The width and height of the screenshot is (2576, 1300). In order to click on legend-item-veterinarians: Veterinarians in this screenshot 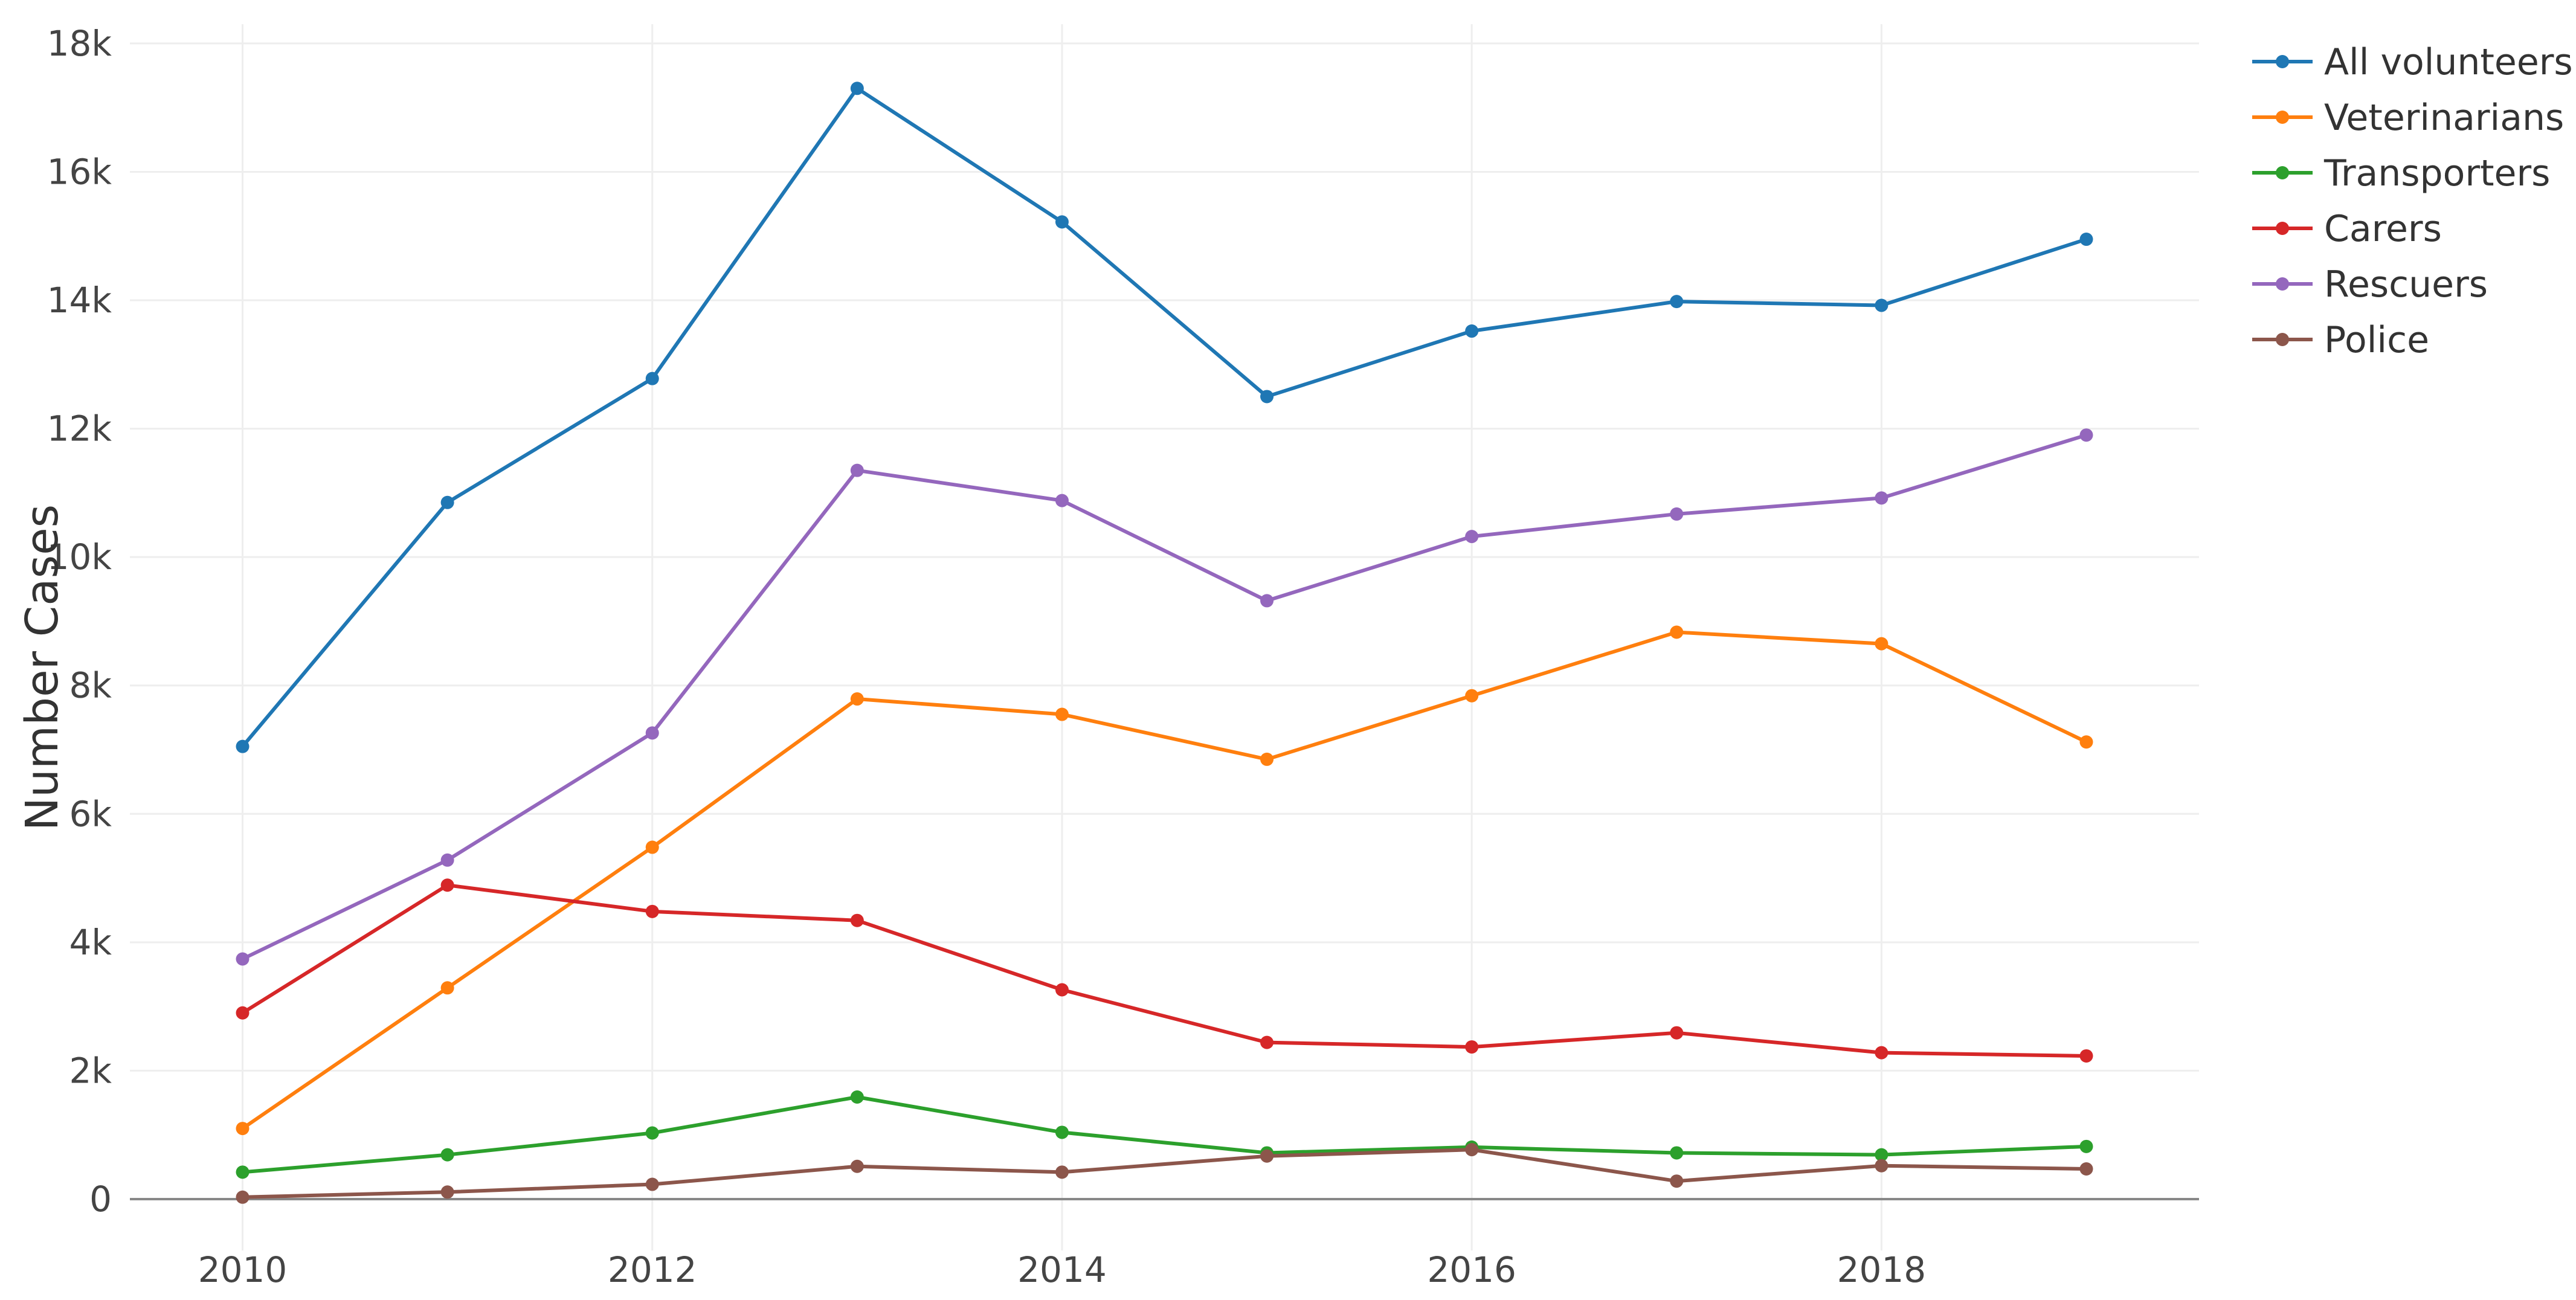, I will do `click(2408, 118)`.